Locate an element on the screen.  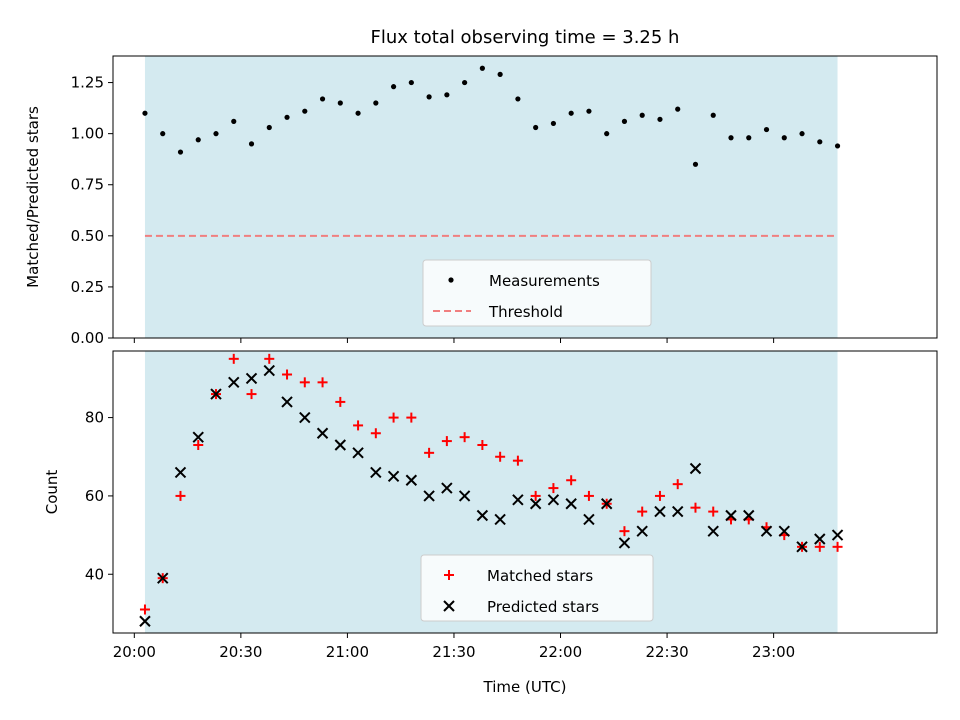
y-tick-label: 1.25 is located at coordinates (87, 83).